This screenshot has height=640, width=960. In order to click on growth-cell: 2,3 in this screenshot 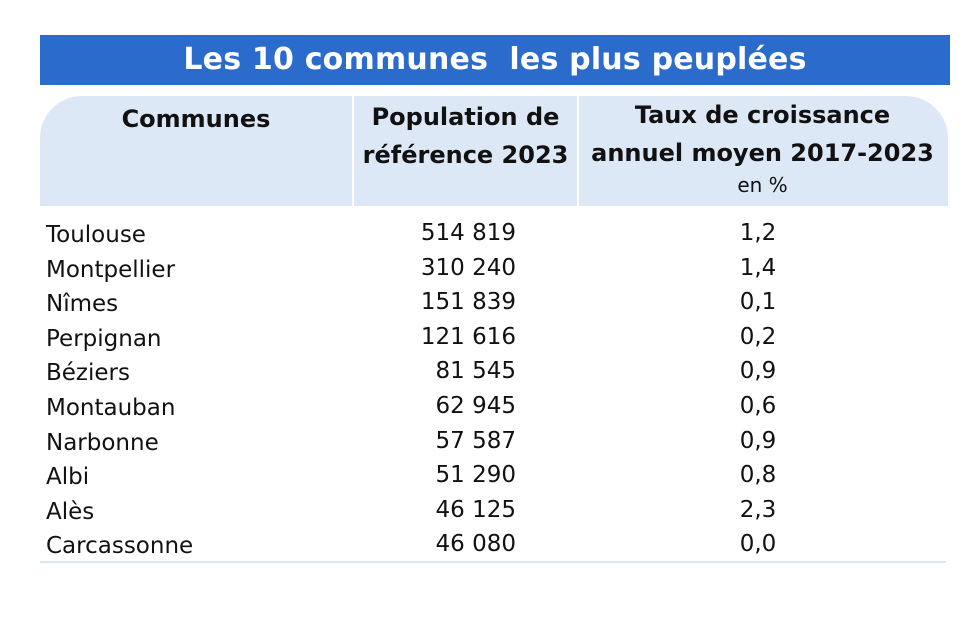, I will do `click(758, 509)`.